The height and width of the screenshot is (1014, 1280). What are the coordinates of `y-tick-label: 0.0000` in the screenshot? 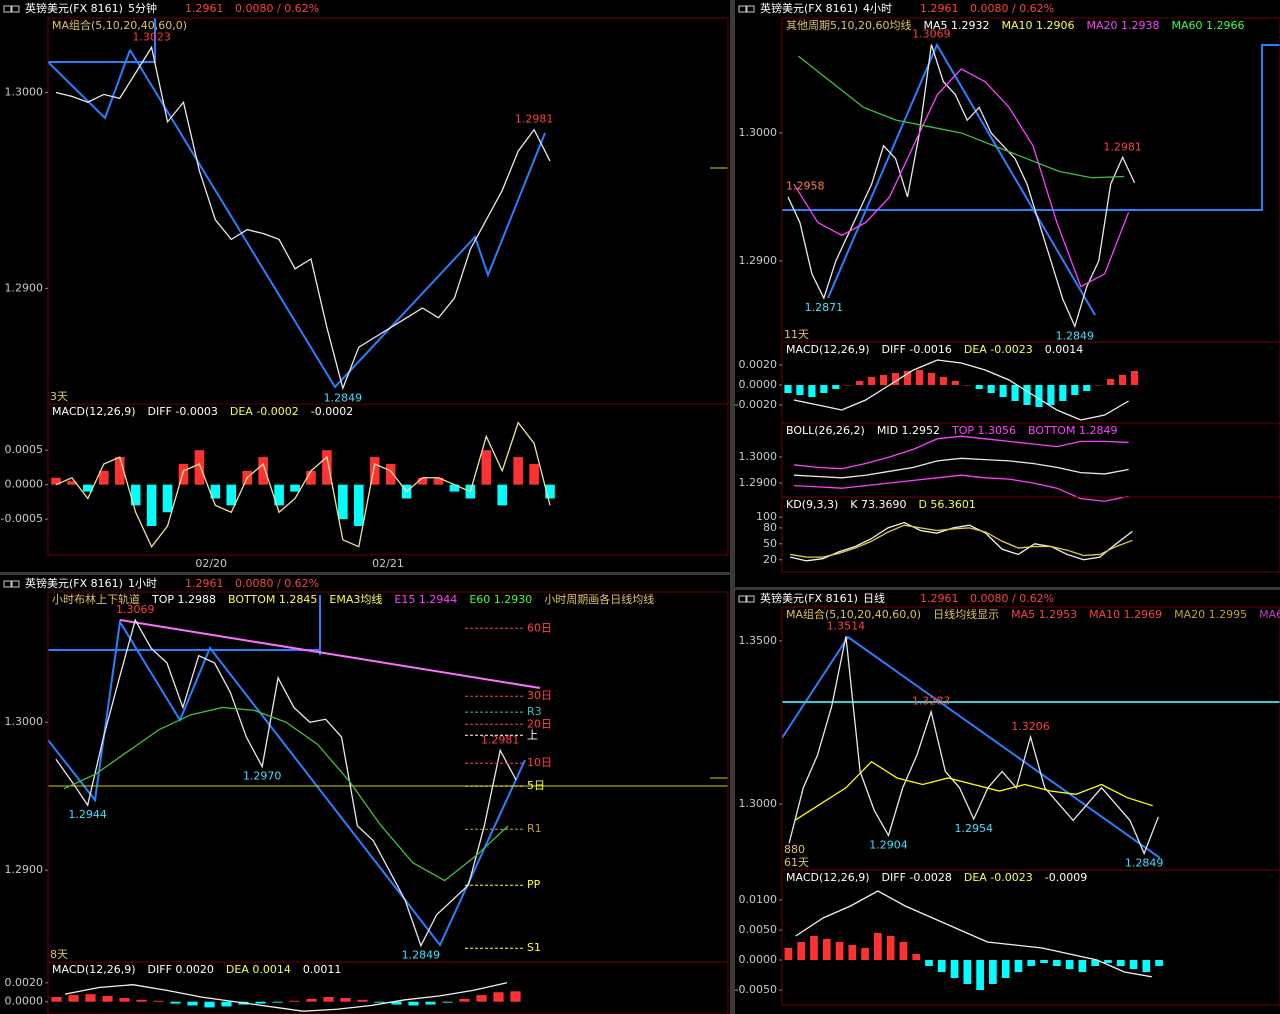 It's located at (758, 384).